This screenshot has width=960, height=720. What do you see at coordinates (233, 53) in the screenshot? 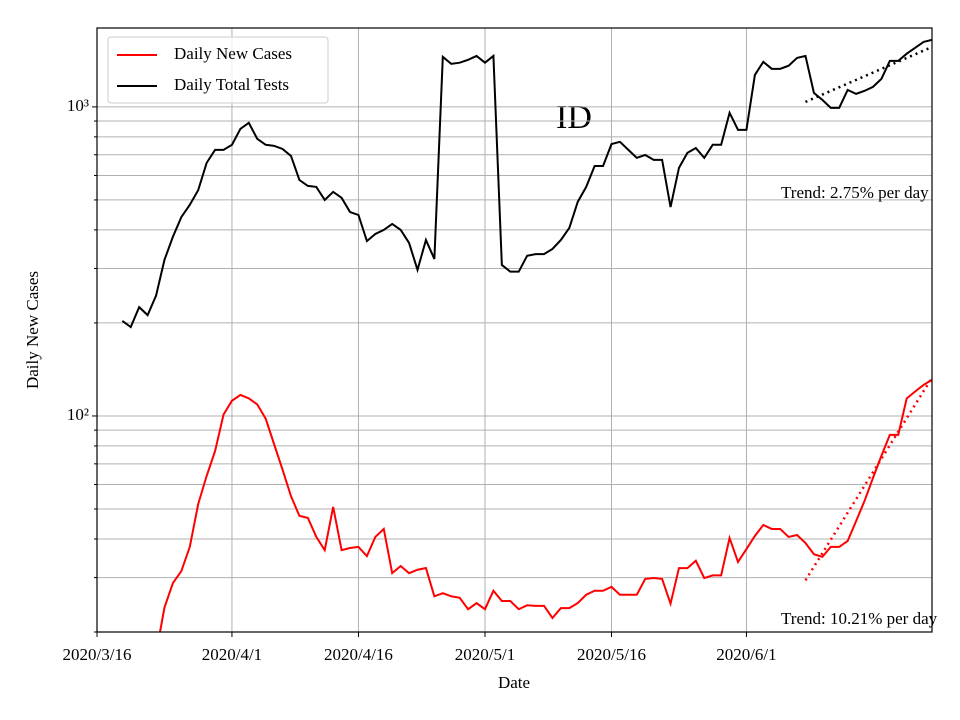
I see `legend-label: Daily New Cases` at bounding box center [233, 53].